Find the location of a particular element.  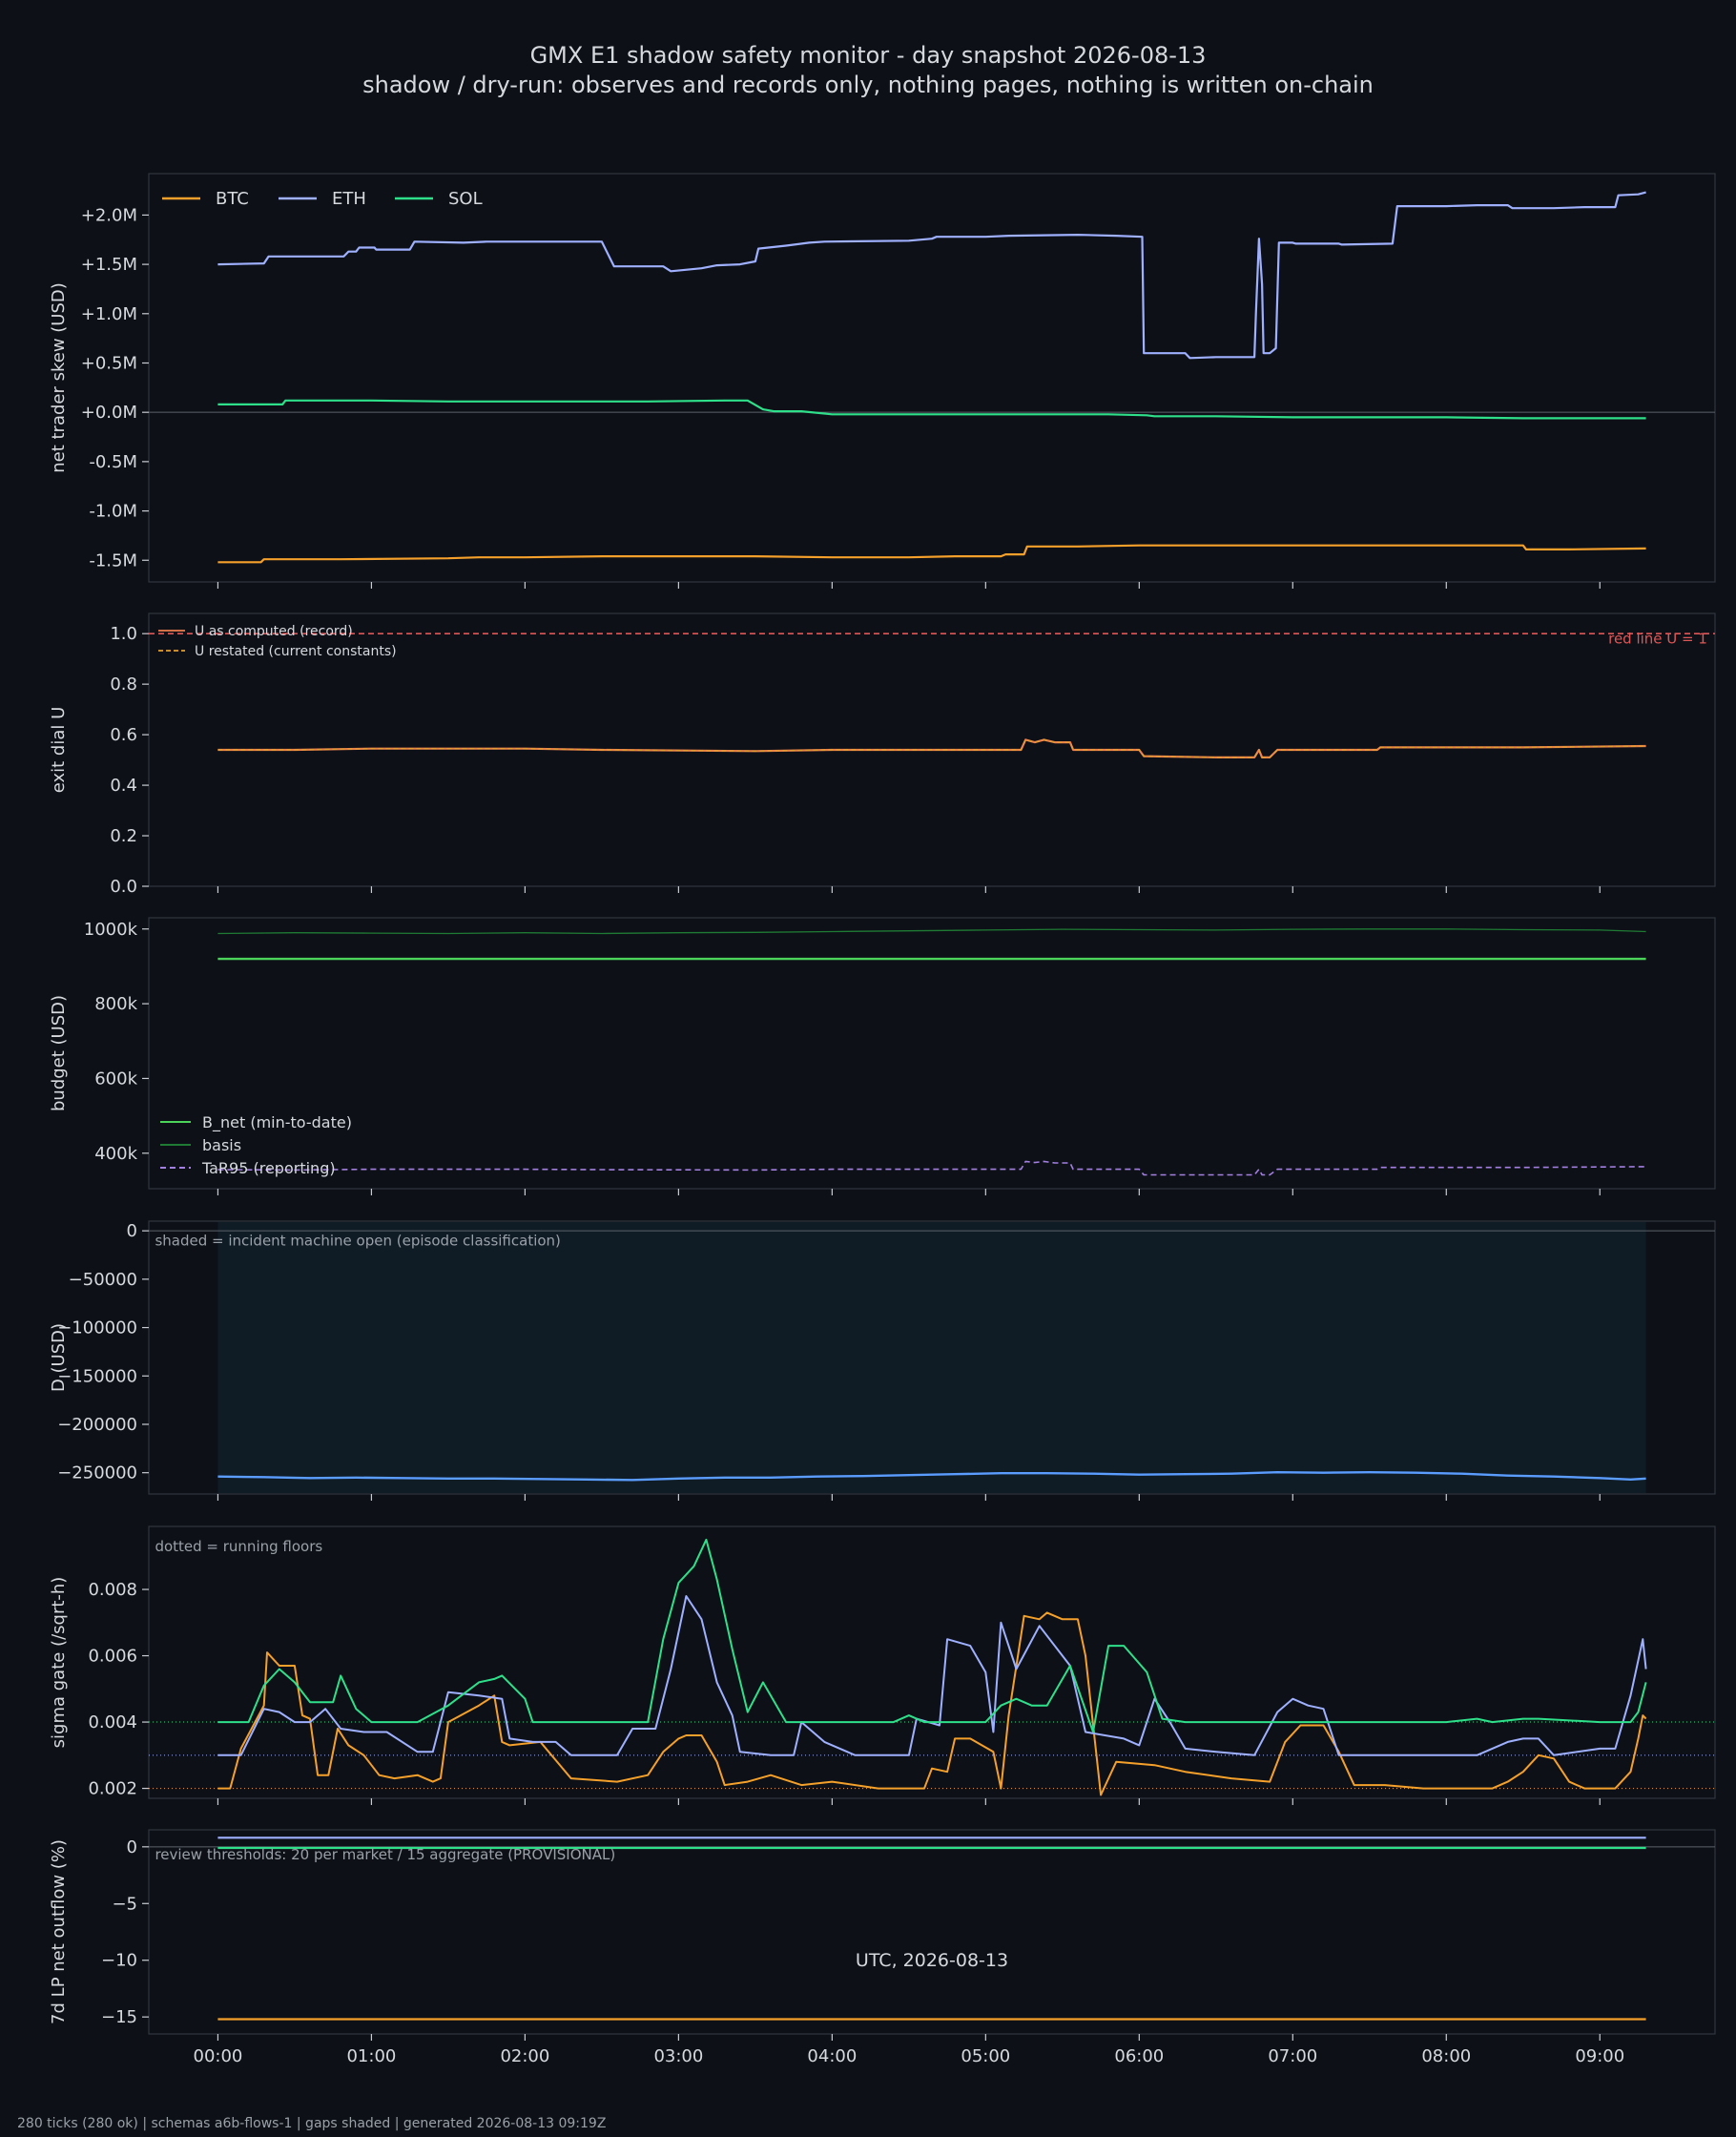

x-axis-label: UTC, 2026-08-13 is located at coordinates (932, 1960).